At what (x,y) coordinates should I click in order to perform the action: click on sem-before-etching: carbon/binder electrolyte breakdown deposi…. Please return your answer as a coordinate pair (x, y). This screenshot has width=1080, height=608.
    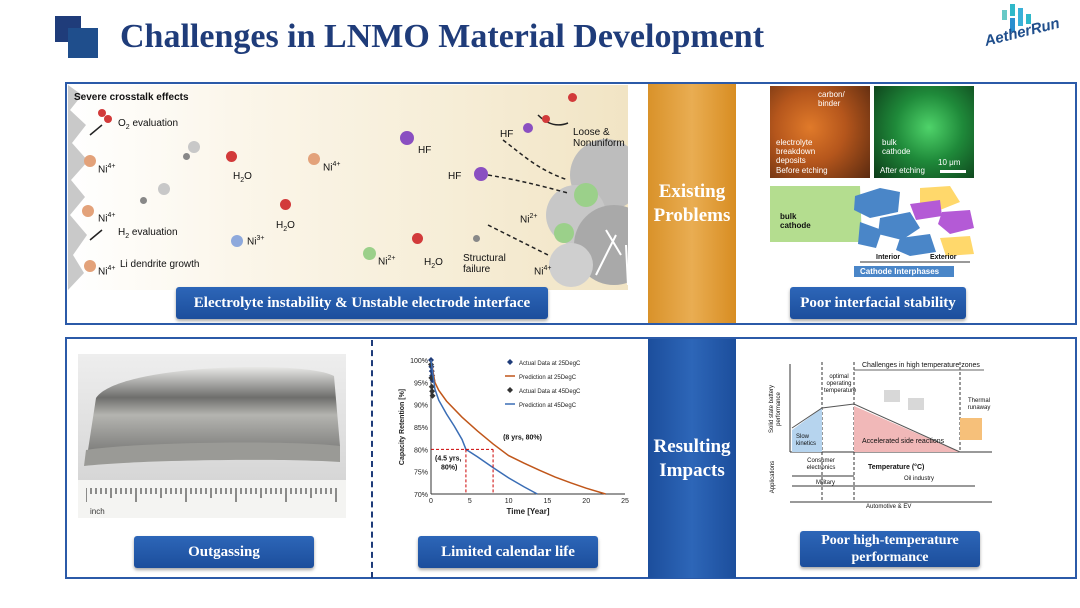
    Looking at the image, I should click on (820, 132).